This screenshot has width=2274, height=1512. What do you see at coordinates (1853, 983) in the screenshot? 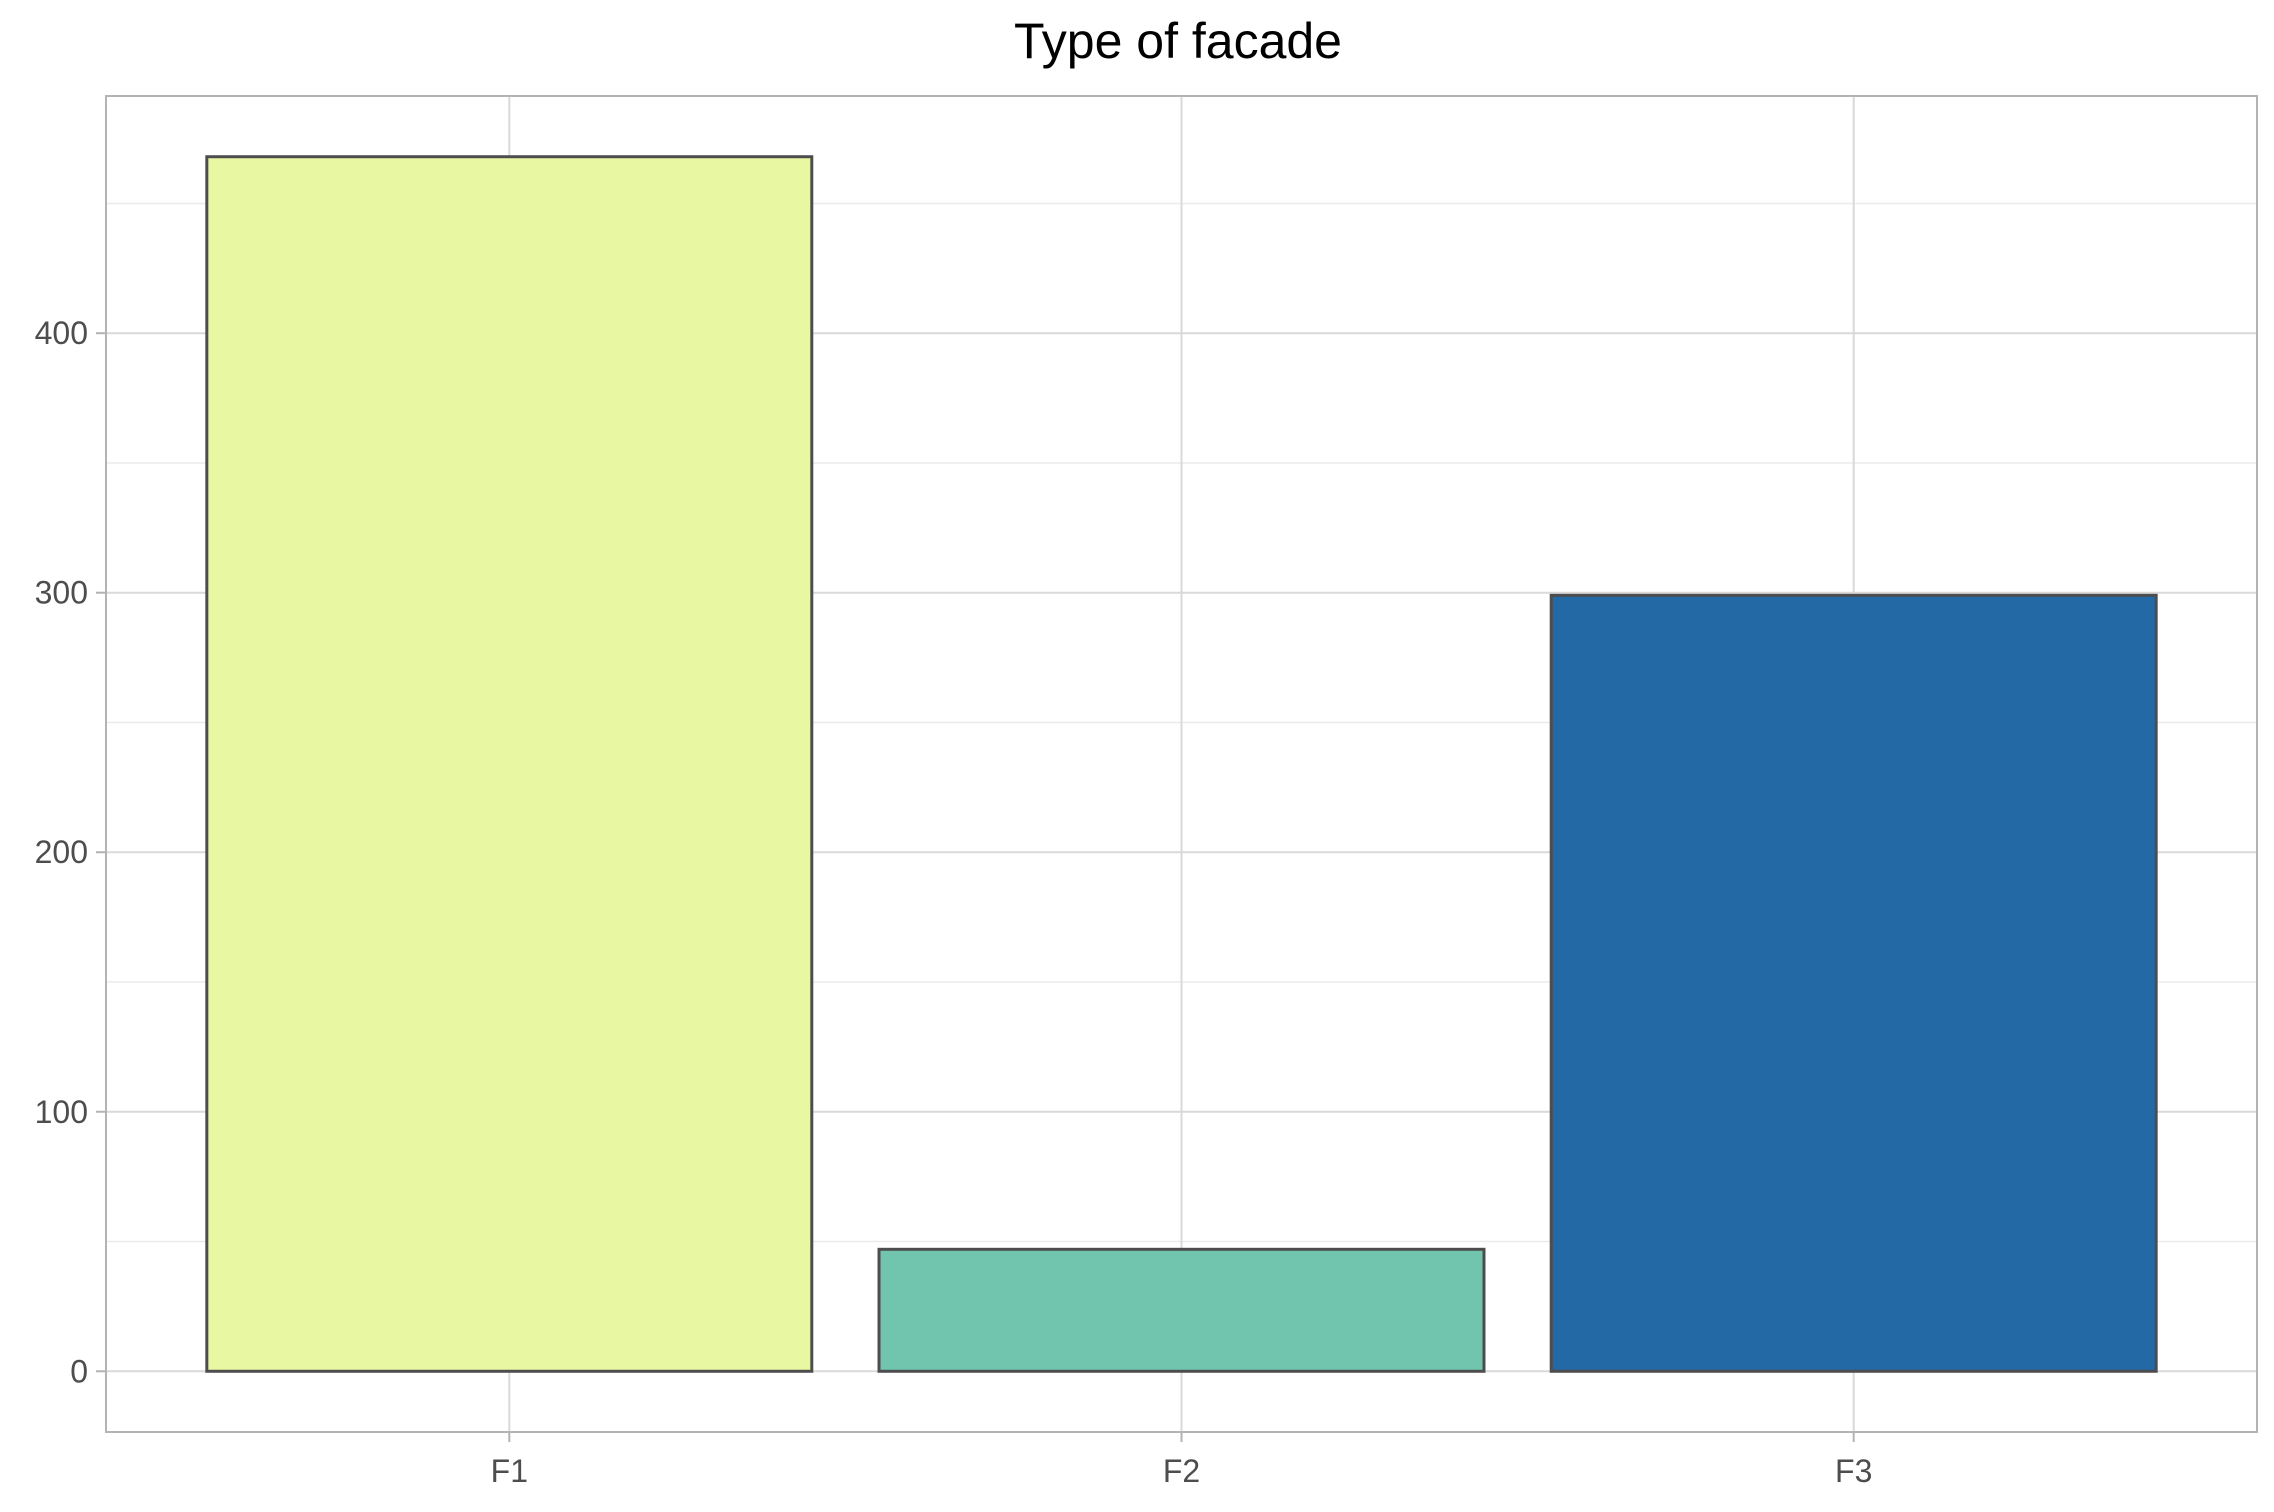
I see `bar-f3` at bounding box center [1853, 983].